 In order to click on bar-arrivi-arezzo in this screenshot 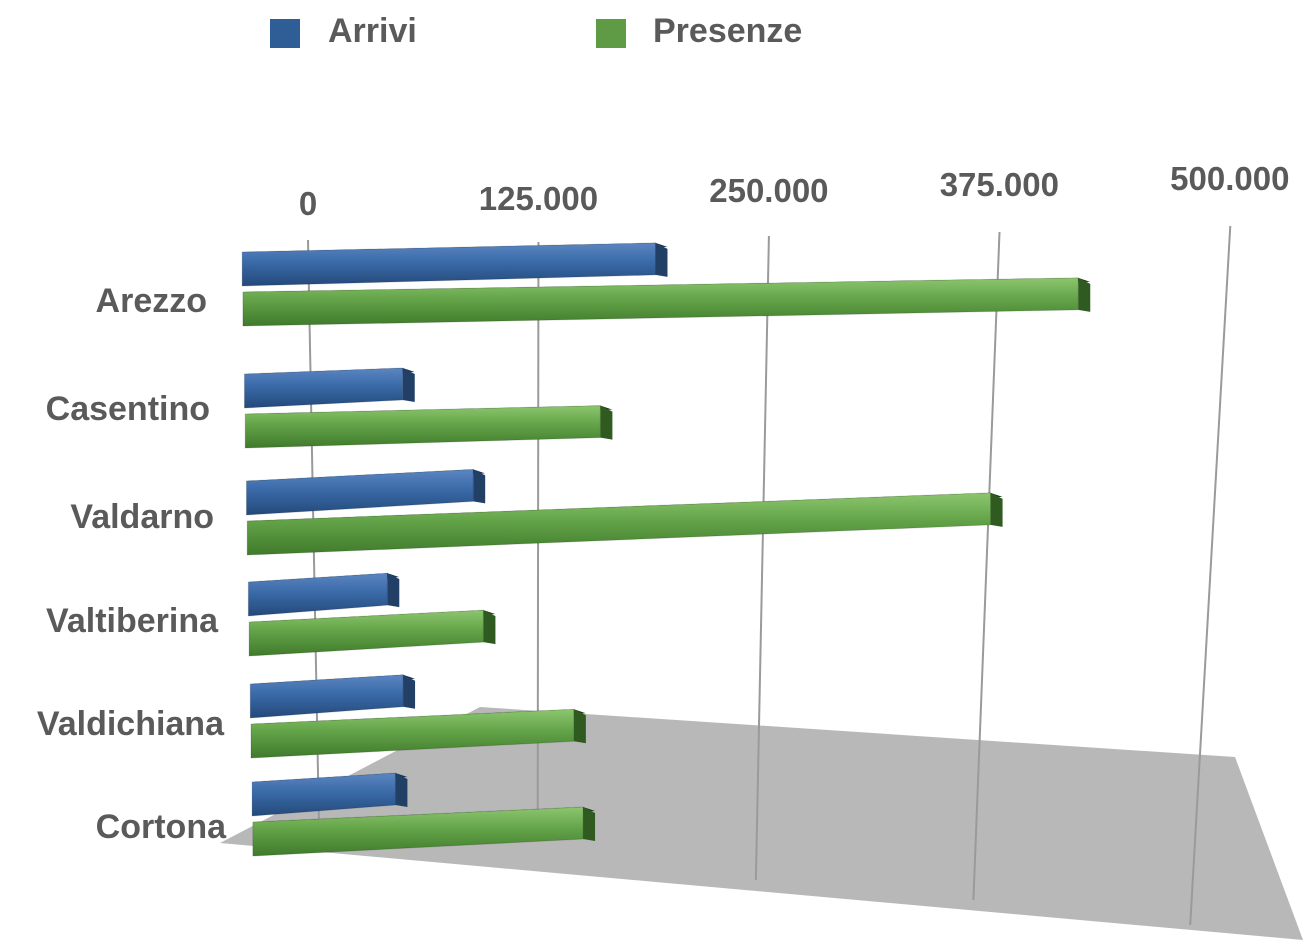, I will do `click(454, 264)`.